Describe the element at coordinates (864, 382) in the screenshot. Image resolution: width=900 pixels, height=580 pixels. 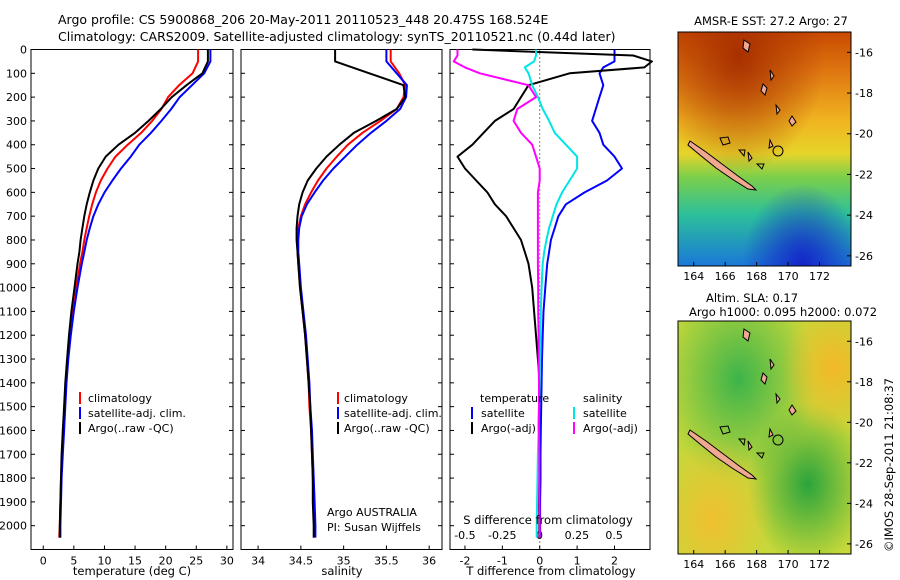
I see `map-lat-tick-label: -18` at that location.